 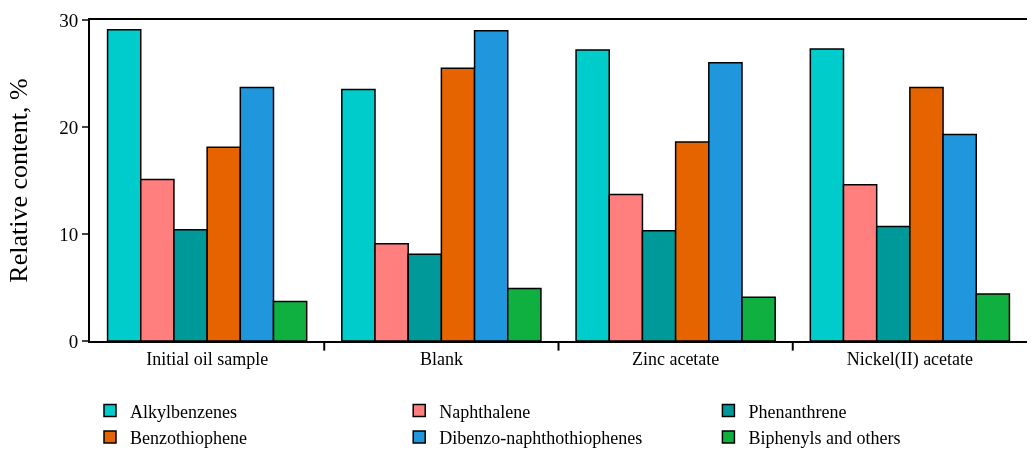 I want to click on y-tick-label: 30, so click(x=69, y=20).